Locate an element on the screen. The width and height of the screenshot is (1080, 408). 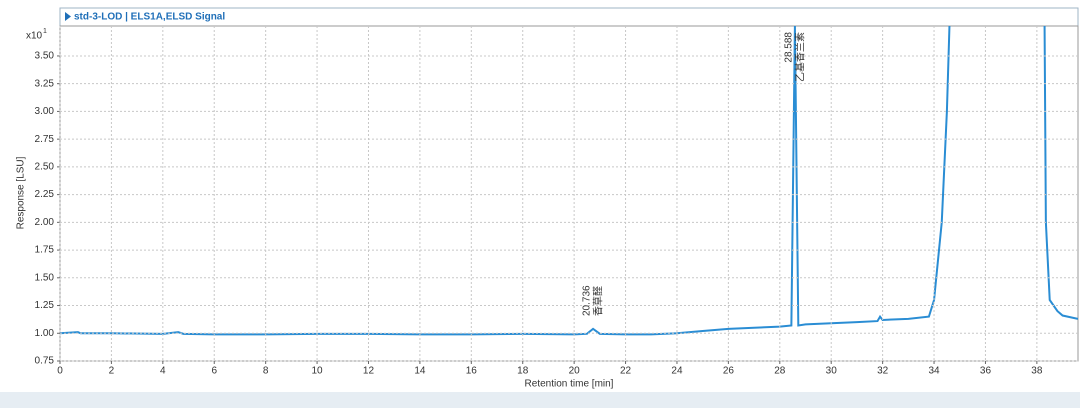
y-multiplier: x10 is located at coordinates (34, 36).